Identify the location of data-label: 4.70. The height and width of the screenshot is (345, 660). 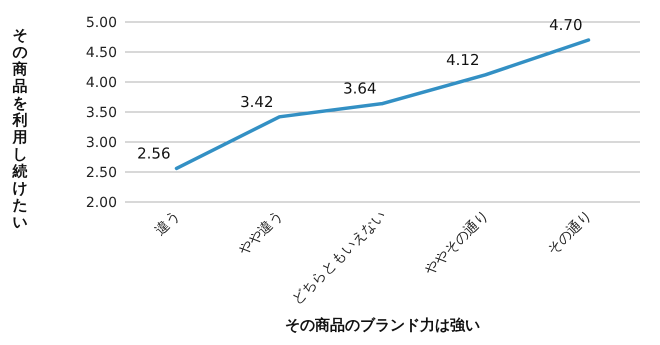
(565, 25).